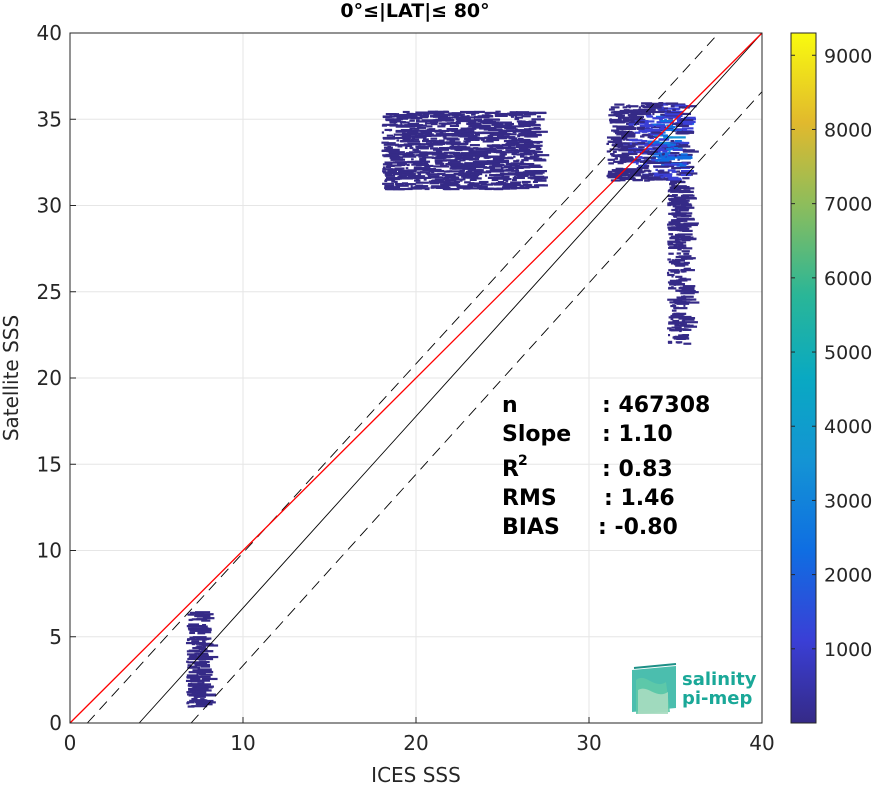 The height and width of the screenshot is (786, 879). Describe the element at coordinates (848, 576) in the screenshot. I see `colorbar-tick-label: 2000` at that location.